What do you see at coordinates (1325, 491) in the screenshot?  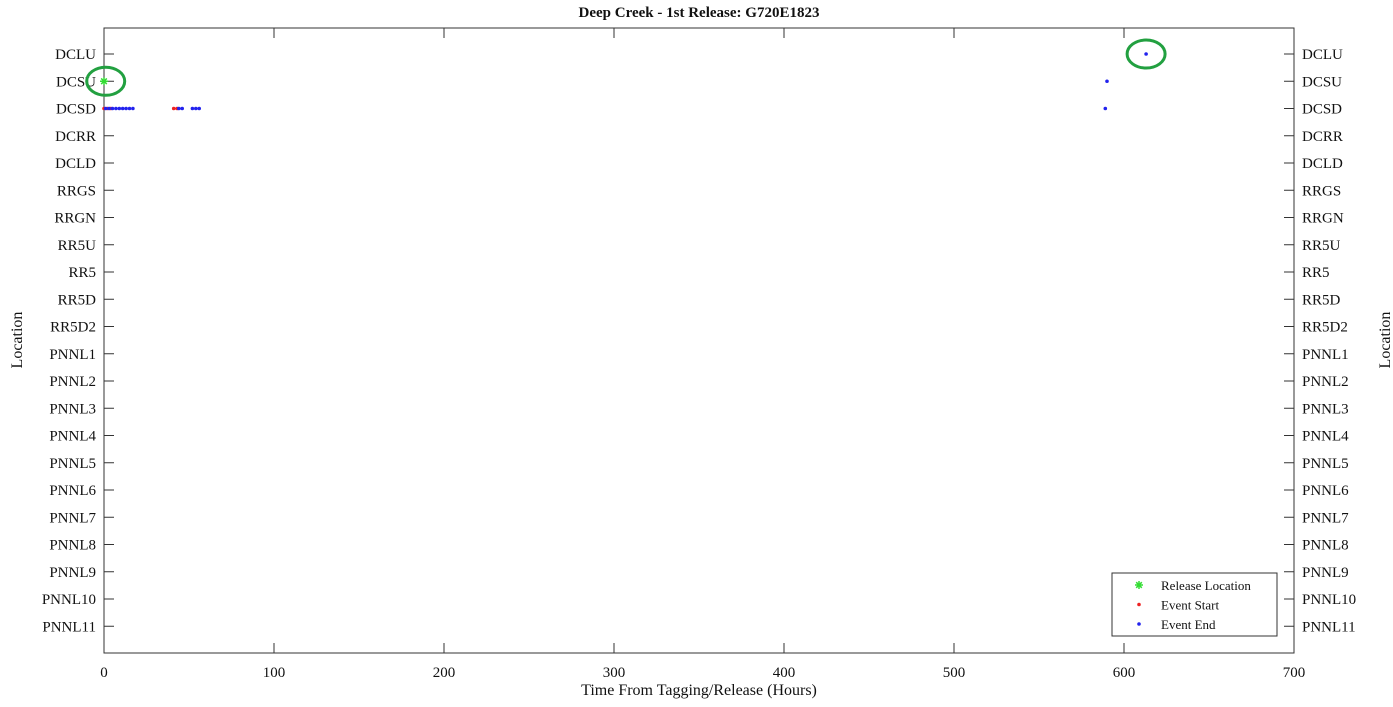 I see `y-tick-label-right: PNNL6` at bounding box center [1325, 491].